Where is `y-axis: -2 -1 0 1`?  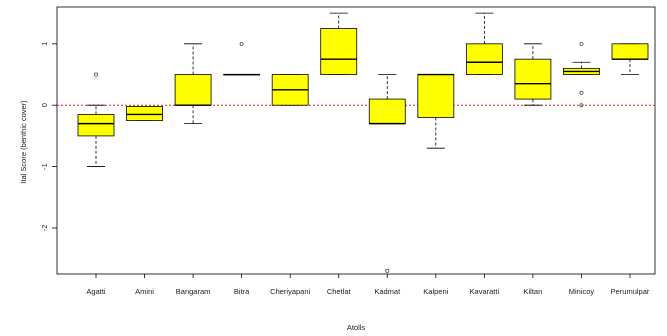
y-axis: -2 -1 0 1 is located at coordinates (48, 137).